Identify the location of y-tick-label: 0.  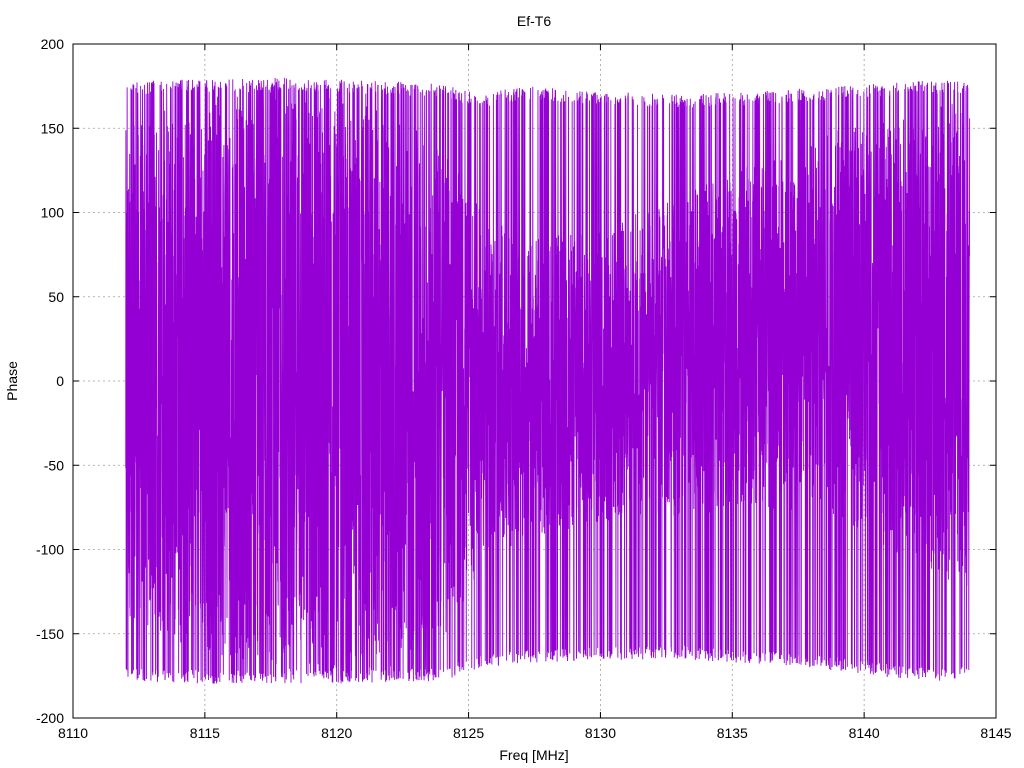
(60, 381).